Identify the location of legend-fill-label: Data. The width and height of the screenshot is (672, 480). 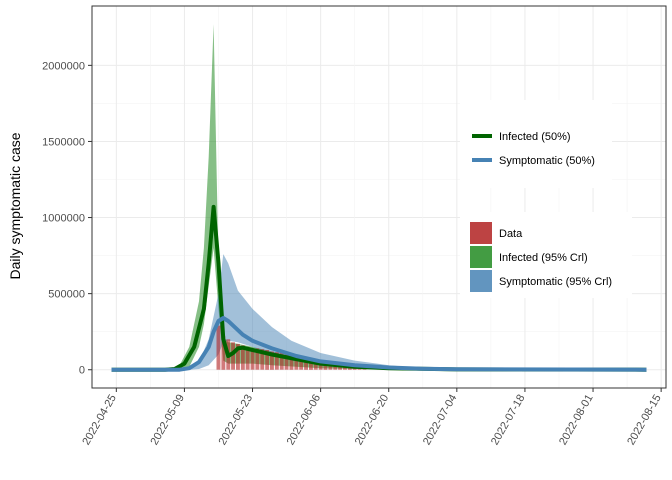
(511, 234).